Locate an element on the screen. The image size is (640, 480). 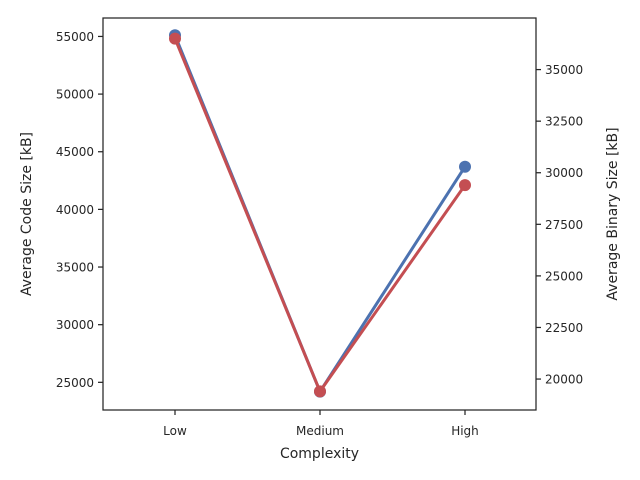
left-y-axis-title: Average Code Size [kB] is located at coordinates (27, 214).